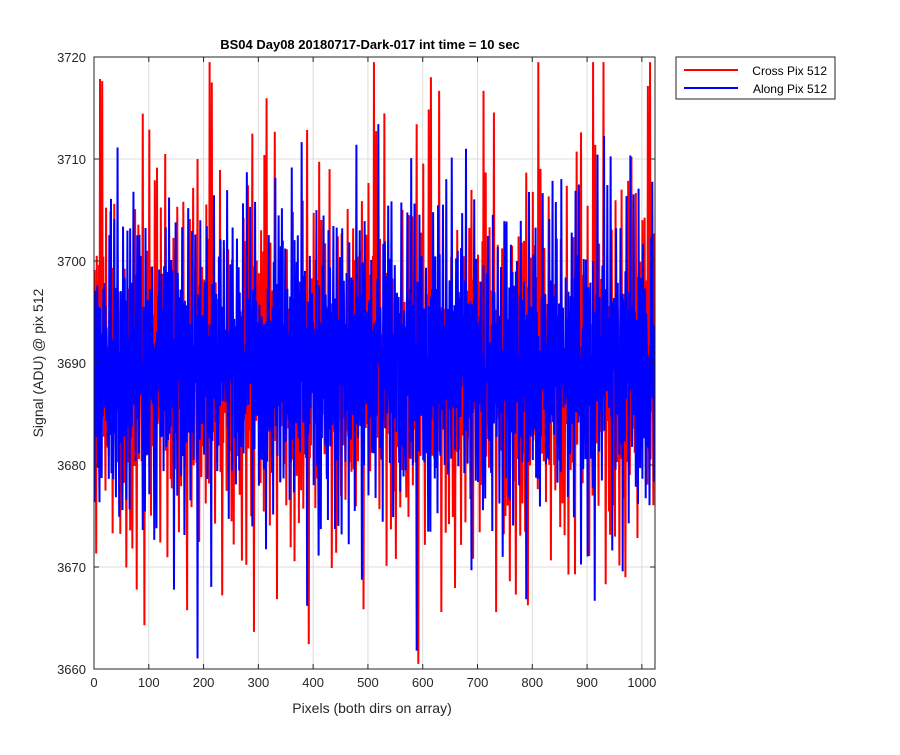 The width and height of the screenshot is (900, 755). I want to click on legend-label-along: Along Pix 512, so click(790, 89).